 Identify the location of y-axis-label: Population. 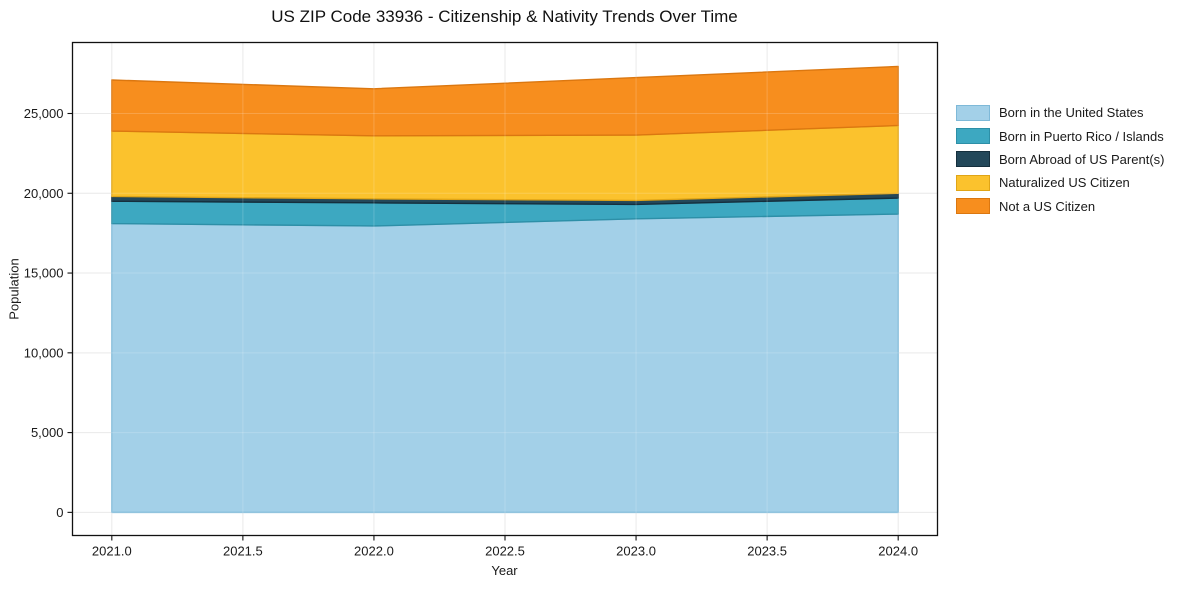
(14, 289).